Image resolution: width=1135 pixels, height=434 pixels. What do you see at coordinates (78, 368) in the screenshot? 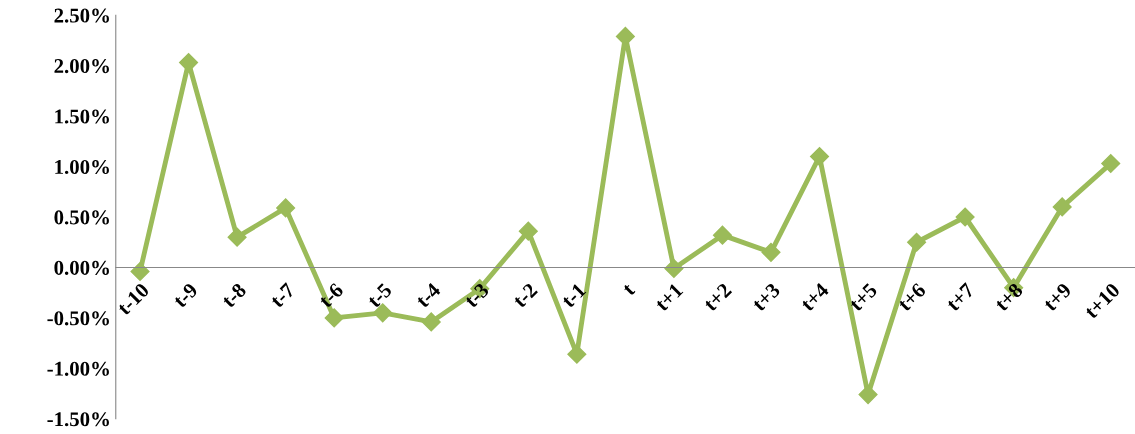
I see `y-tick-label: -1.00%` at bounding box center [78, 368].